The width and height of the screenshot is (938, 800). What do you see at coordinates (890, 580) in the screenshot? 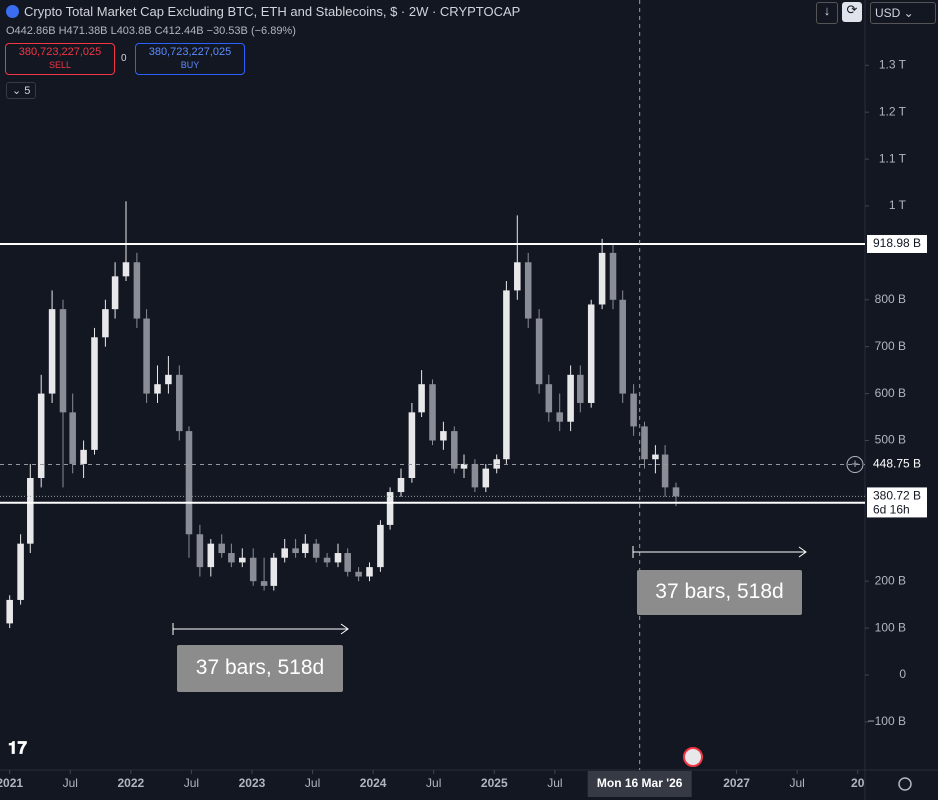
I see `y-tick-label: 200 B` at bounding box center [890, 580].